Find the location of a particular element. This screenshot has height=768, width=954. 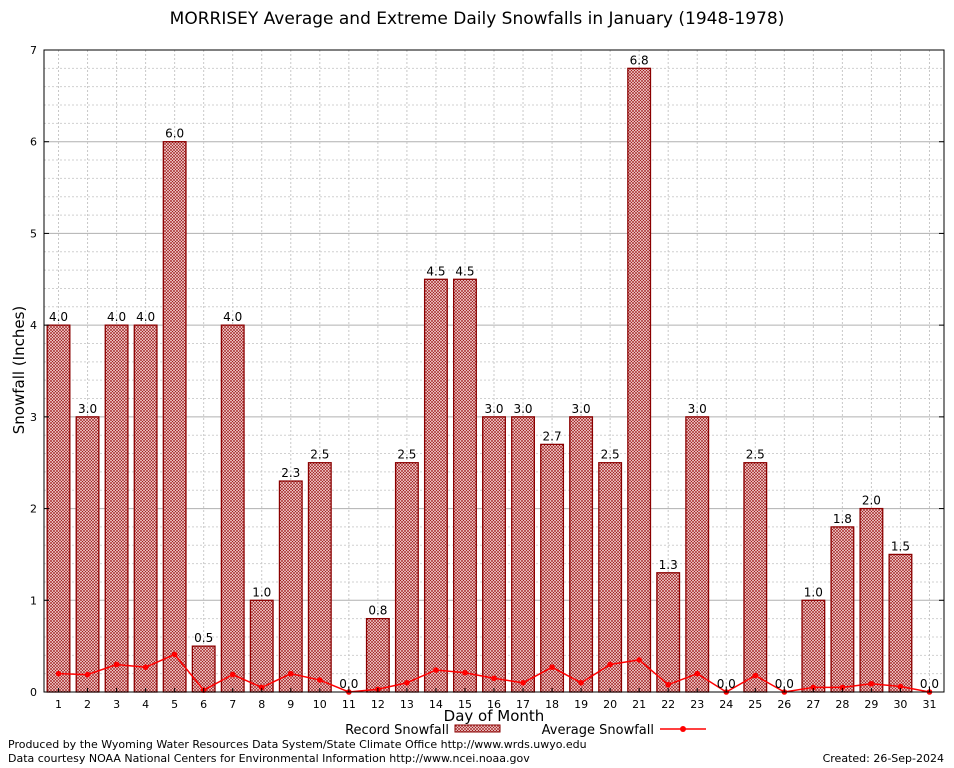

x-tick-label: 9 is located at coordinates (290, 704).